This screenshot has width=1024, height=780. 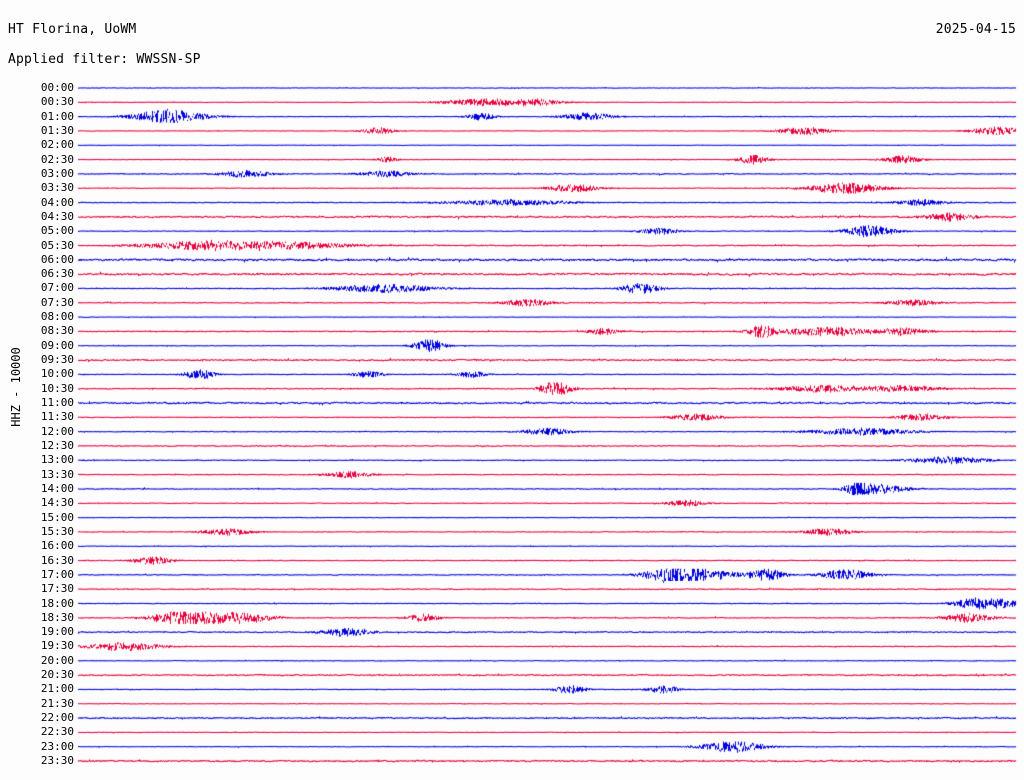 What do you see at coordinates (57, 374) in the screenshot?
I see `time-tick-10-00: 10:00` at bounding box center [57, 374].